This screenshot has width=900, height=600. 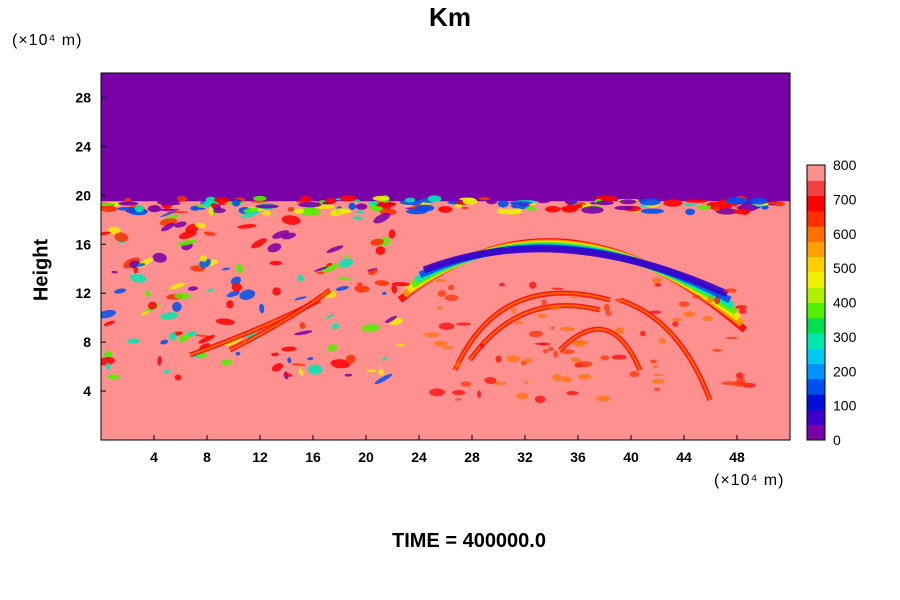 What do you see at coordinates (419, 450) in the screenshot?
I see `x-tick: 24` at bounding box center [419, 450].